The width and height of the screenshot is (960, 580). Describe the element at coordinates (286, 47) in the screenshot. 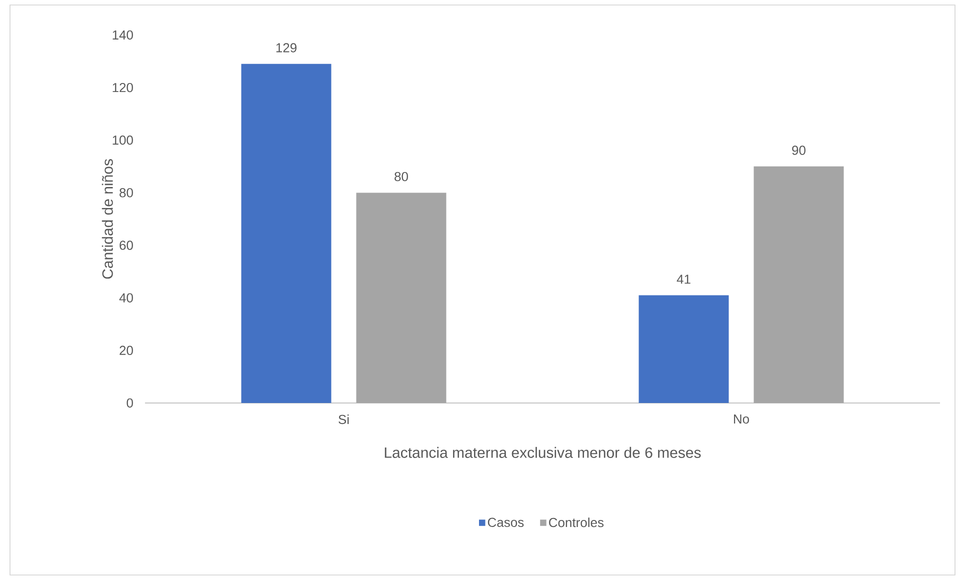

I see `data-label: 129` at that location.